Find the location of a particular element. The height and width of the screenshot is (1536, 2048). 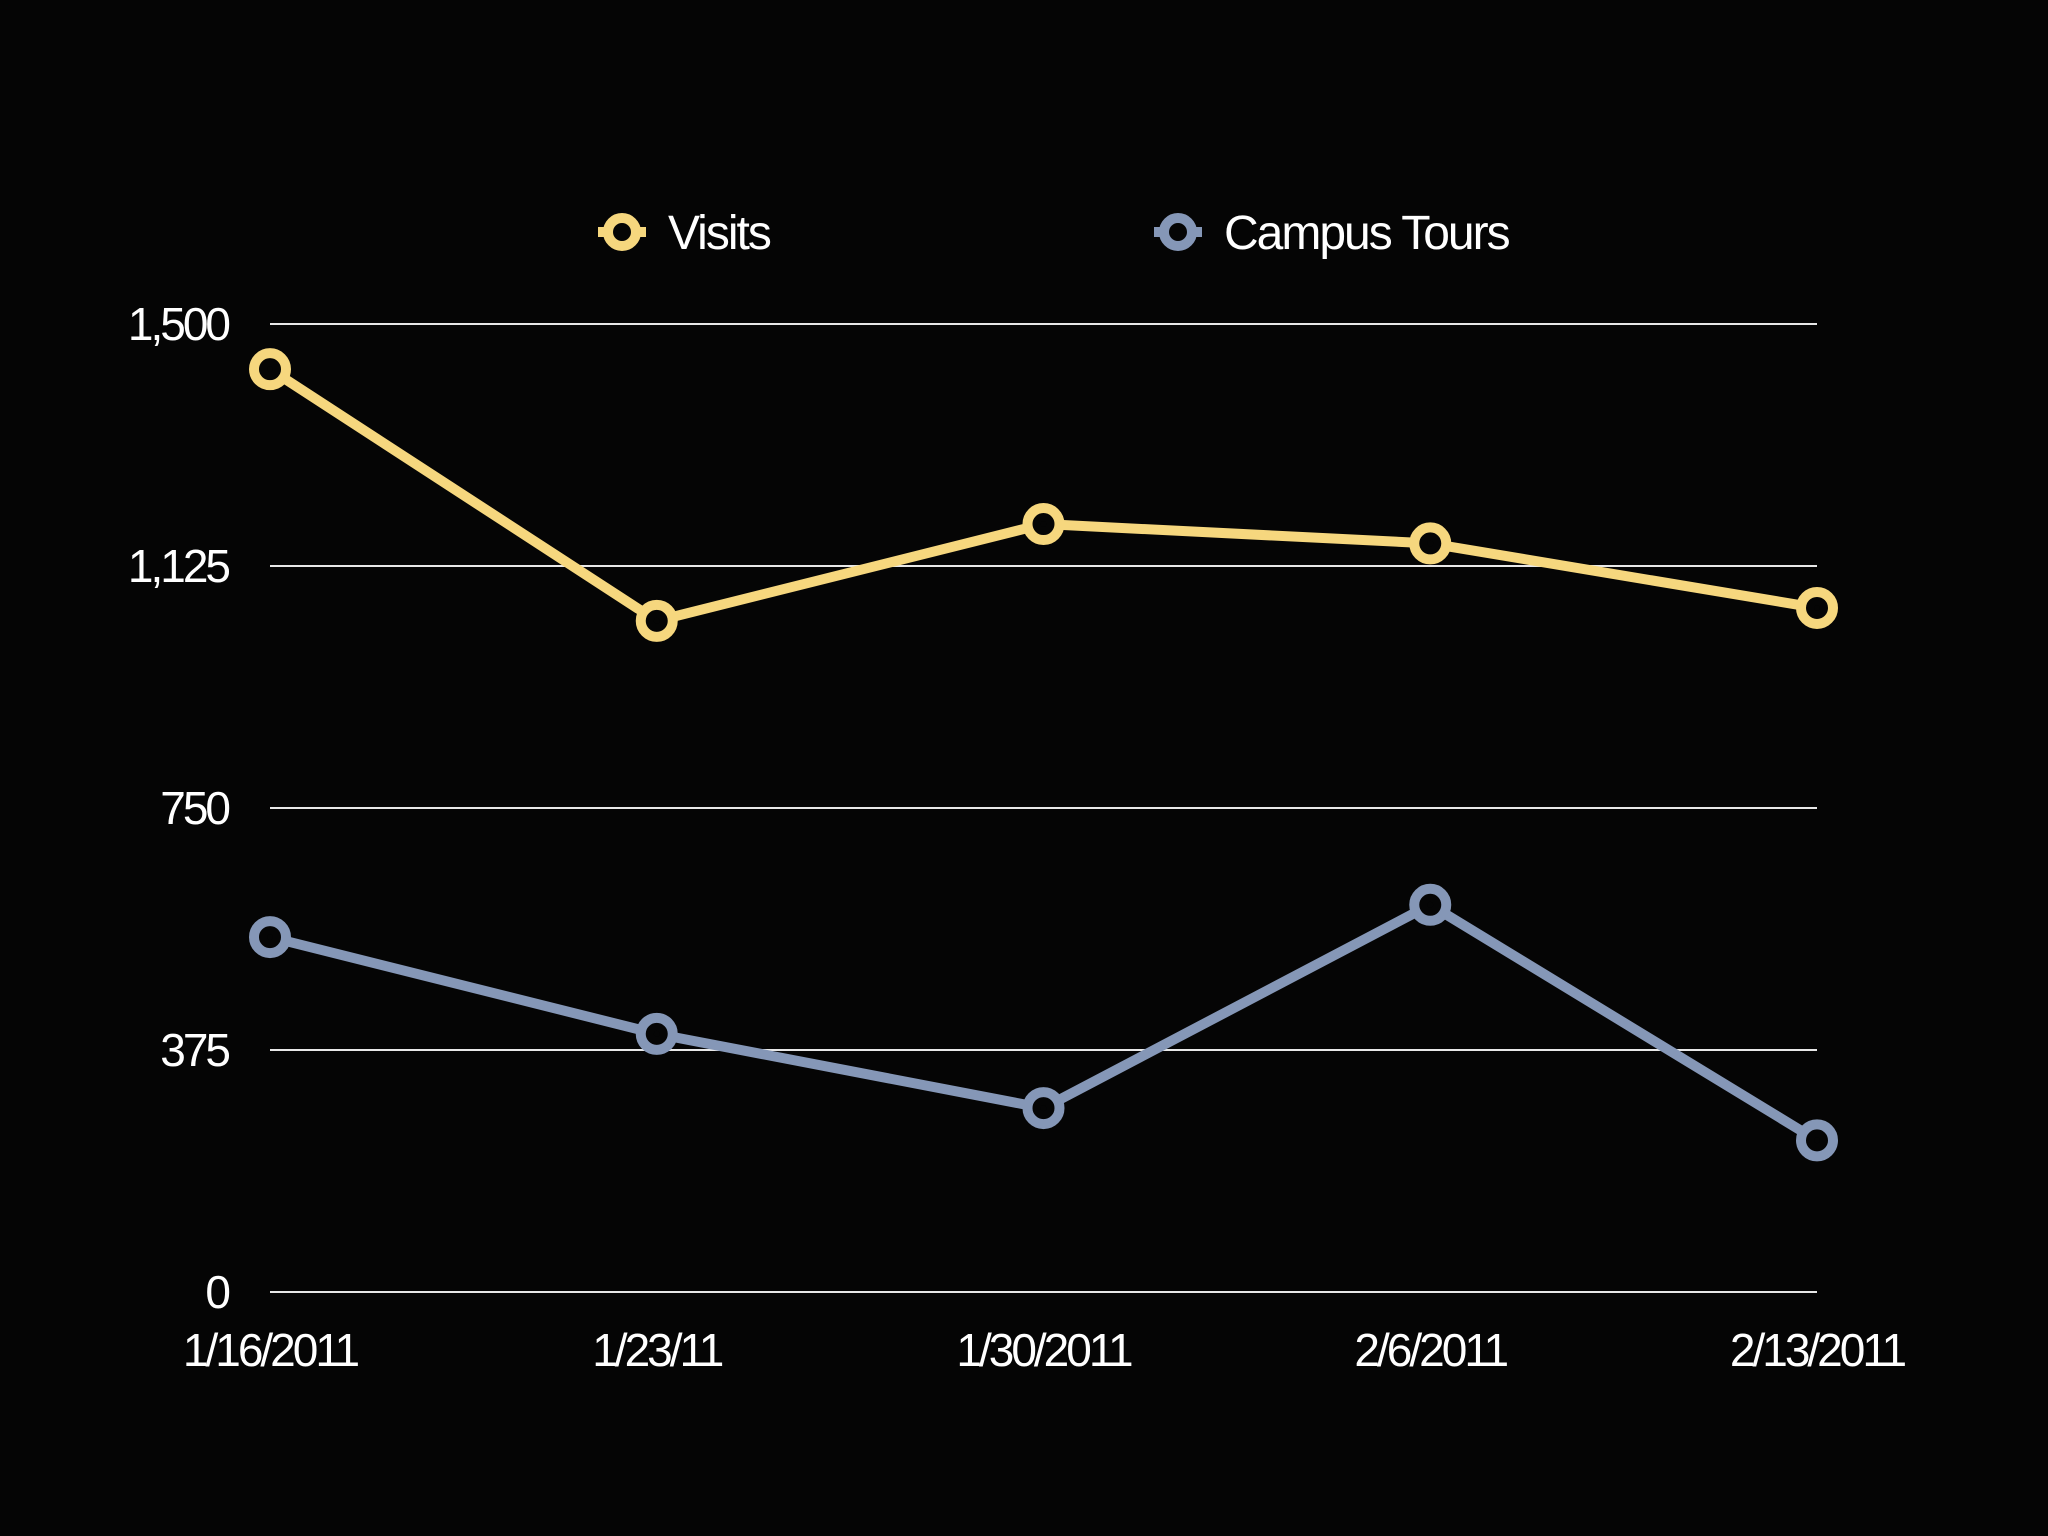

x-tick-label: 1/30/2011 is located at coordinates (1044, 1350).